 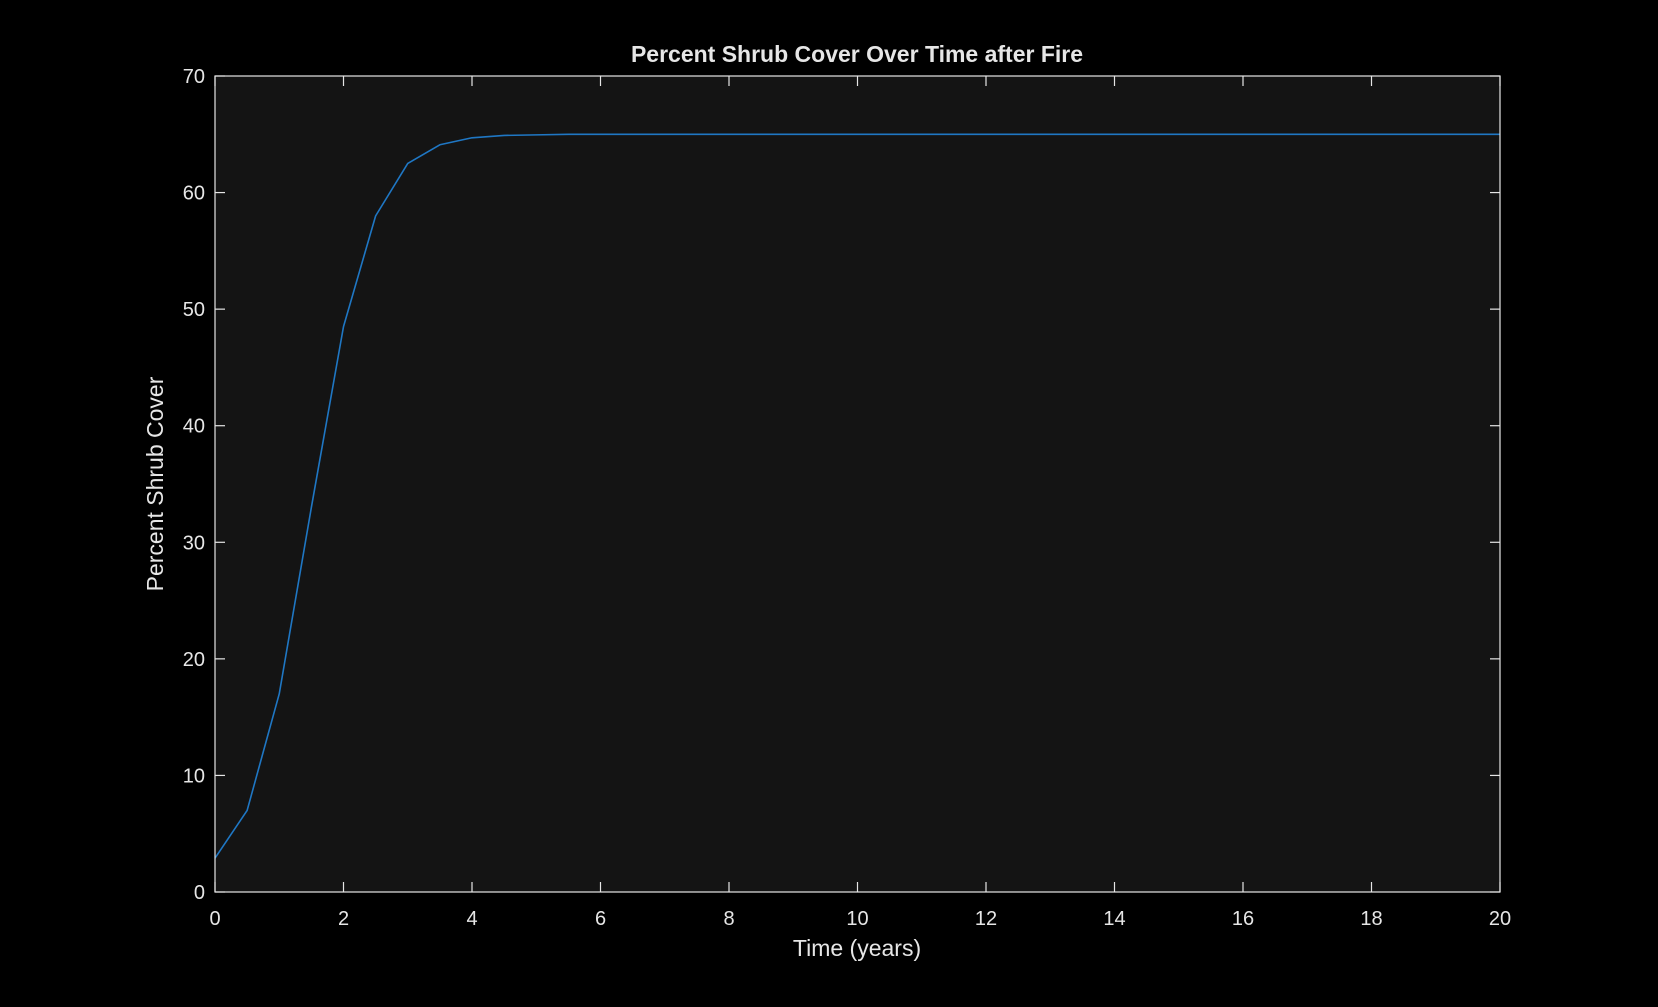 What do you see at coordinates (728, 919) in the screenshot?
I see `x-tick-label: 8` at bounding box center [728, 919].